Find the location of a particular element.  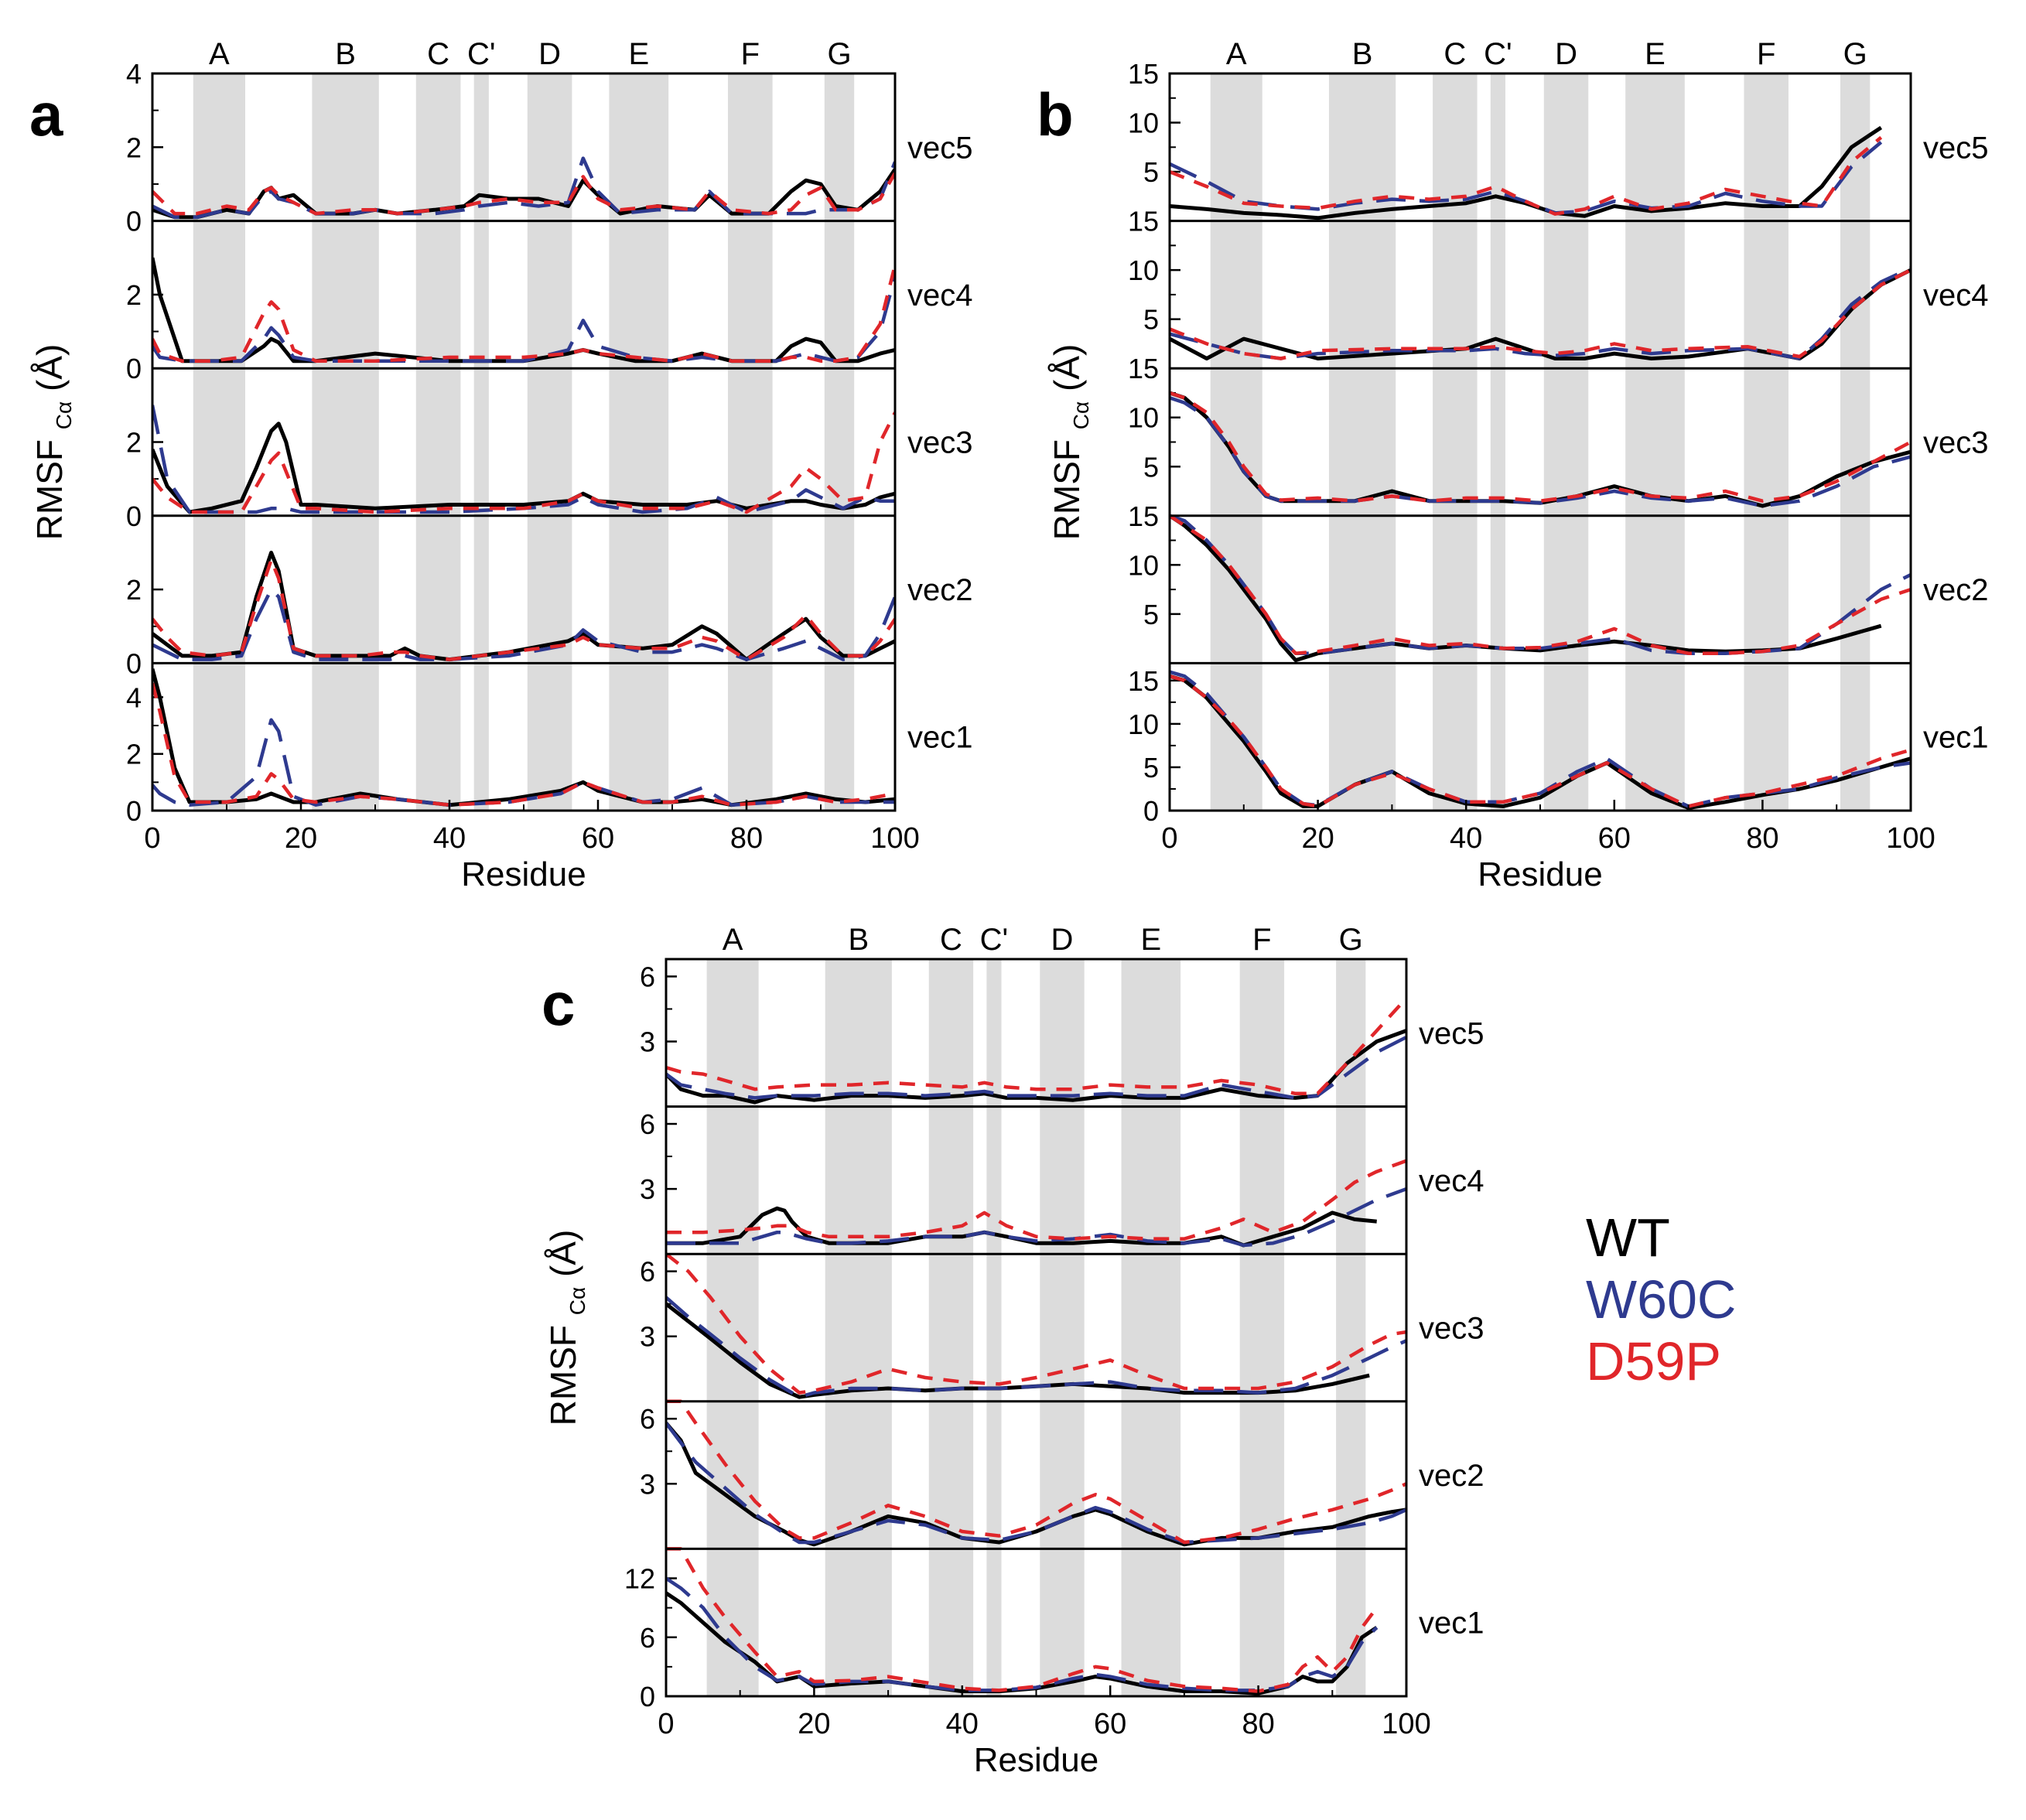

subplot-vec5: 15 10 5 vec5 is located at coordinates (1558, 139).